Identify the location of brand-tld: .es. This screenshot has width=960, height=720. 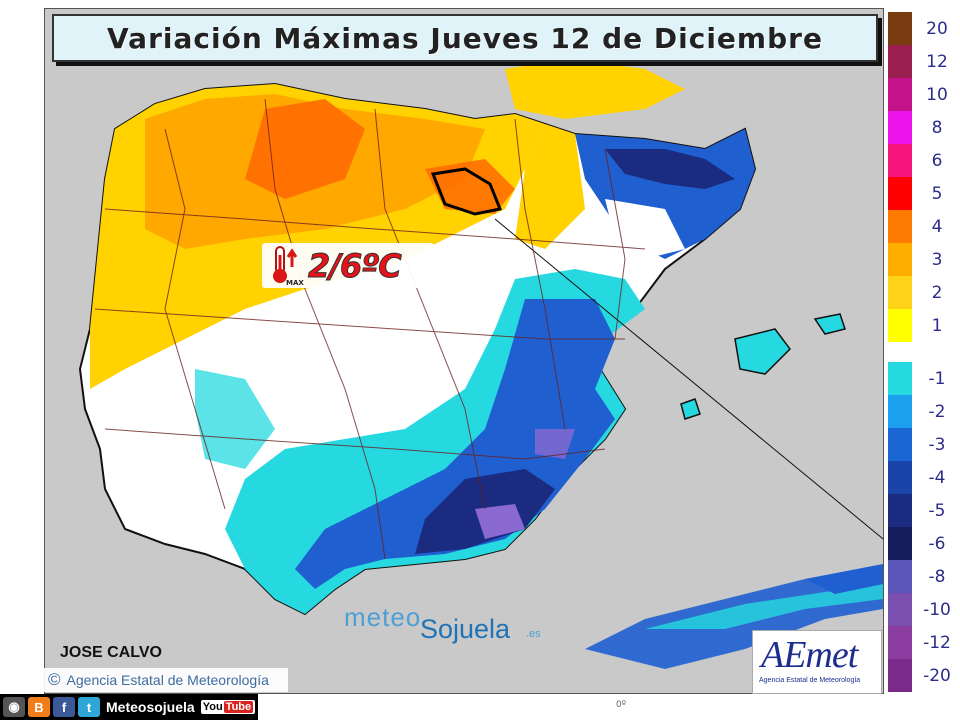
(533, 634).